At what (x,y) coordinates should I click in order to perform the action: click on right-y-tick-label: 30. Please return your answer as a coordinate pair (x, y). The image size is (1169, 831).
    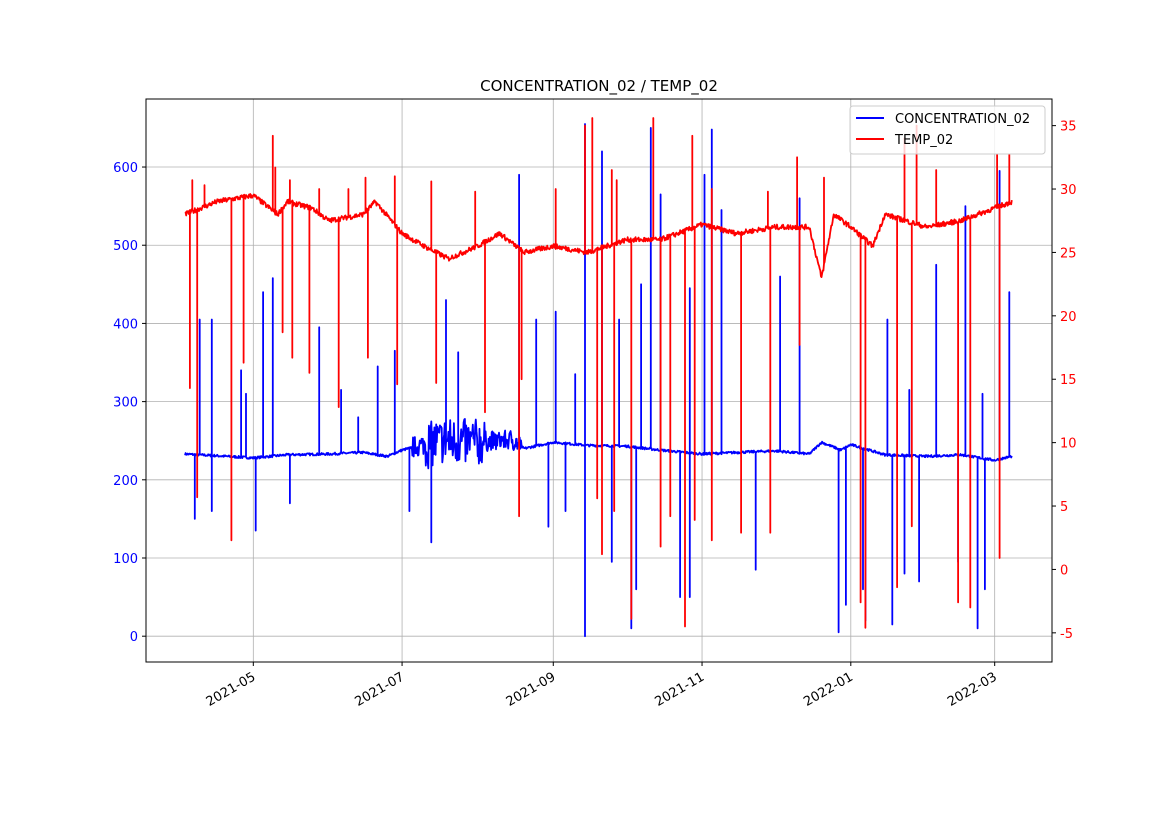
    Looking at the image, I should click on (1068, 190).